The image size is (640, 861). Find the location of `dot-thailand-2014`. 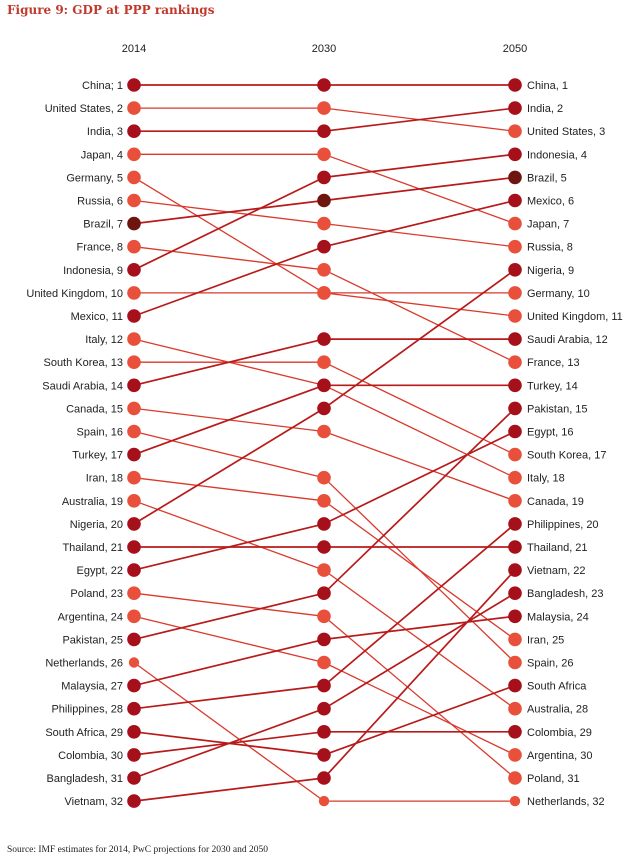

dot-thailand-2014 is located at coordinates (134, 547).